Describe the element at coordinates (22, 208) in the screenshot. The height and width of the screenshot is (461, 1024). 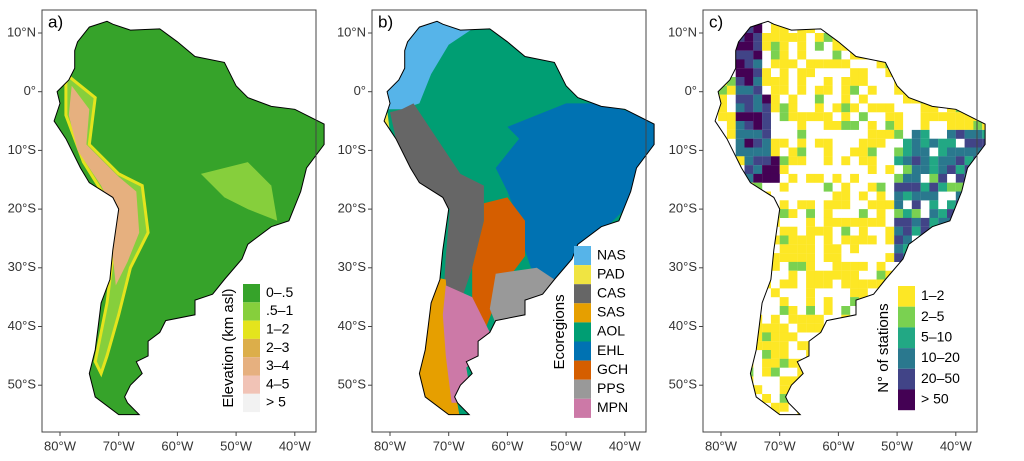
I see `y-tick-label: 20°S` at that location.